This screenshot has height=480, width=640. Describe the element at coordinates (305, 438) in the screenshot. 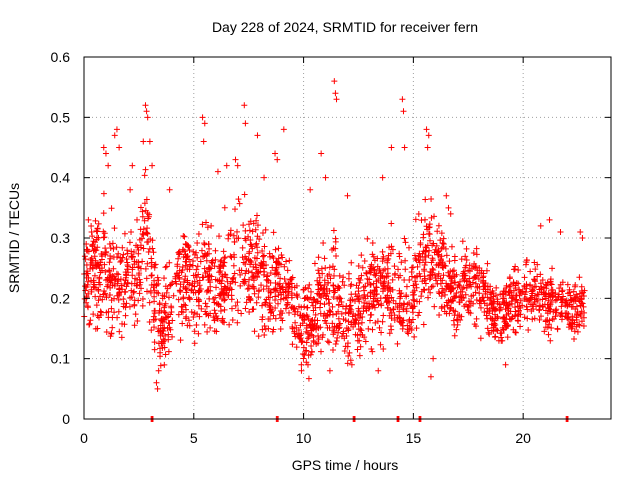

I see `x-tick-labels: 0 5 10 15 20` at that location.